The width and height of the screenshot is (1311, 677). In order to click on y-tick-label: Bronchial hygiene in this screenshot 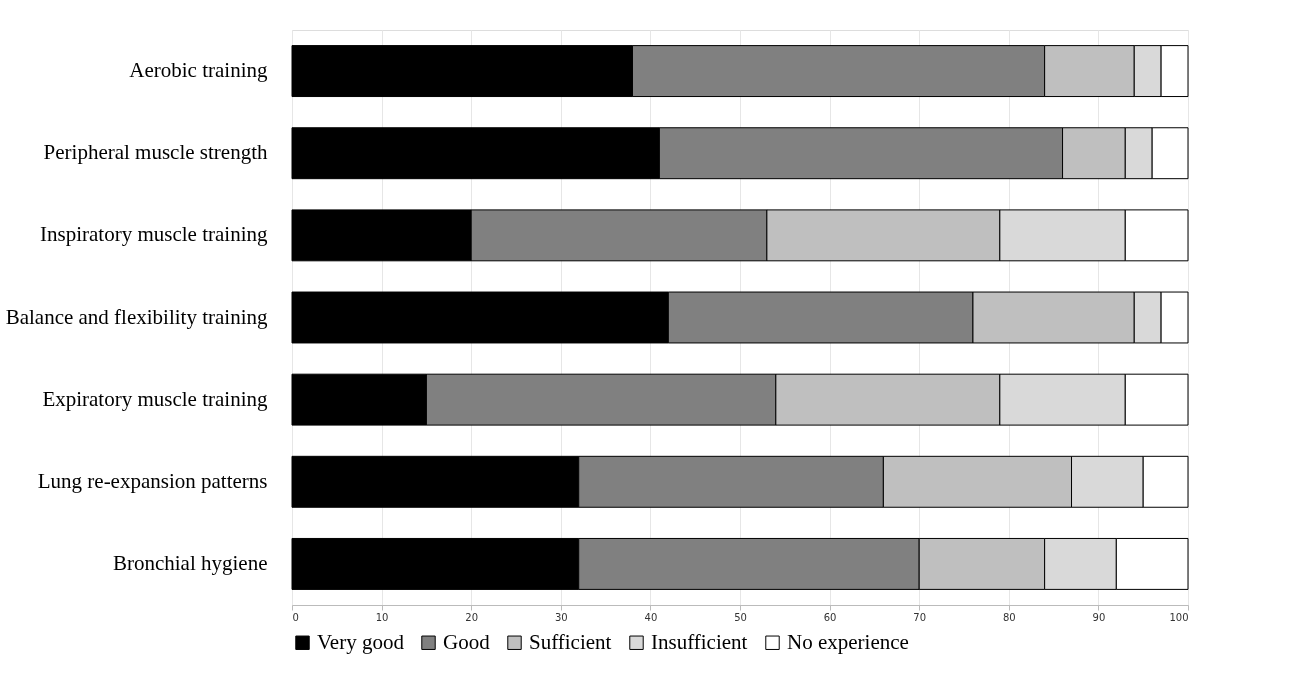, I will do `click(190, 562)`.